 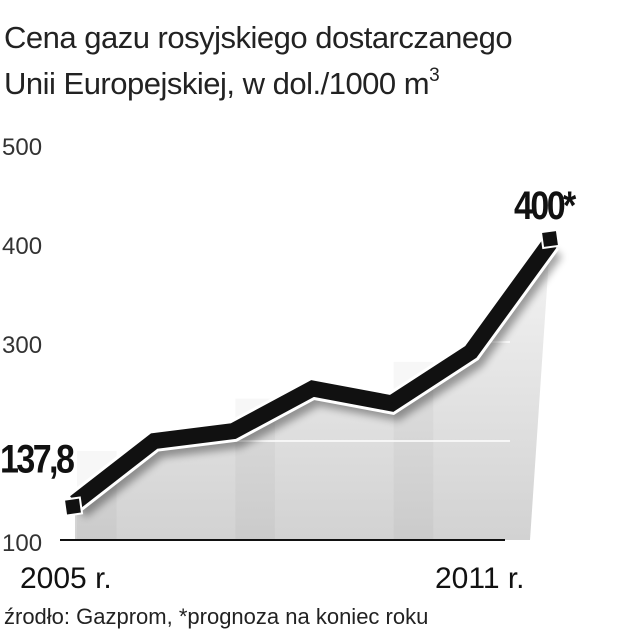 I want to click on y-tick-label: 100, so click(x=22, y=543).